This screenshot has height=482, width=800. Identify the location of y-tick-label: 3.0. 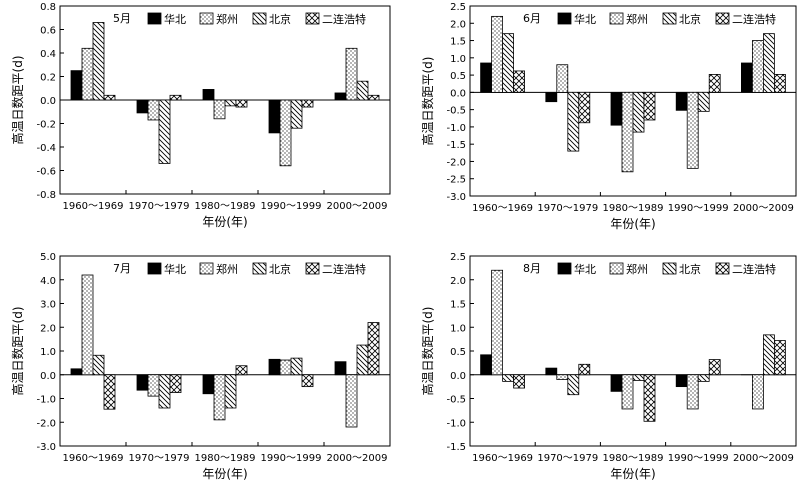
(48, 305).